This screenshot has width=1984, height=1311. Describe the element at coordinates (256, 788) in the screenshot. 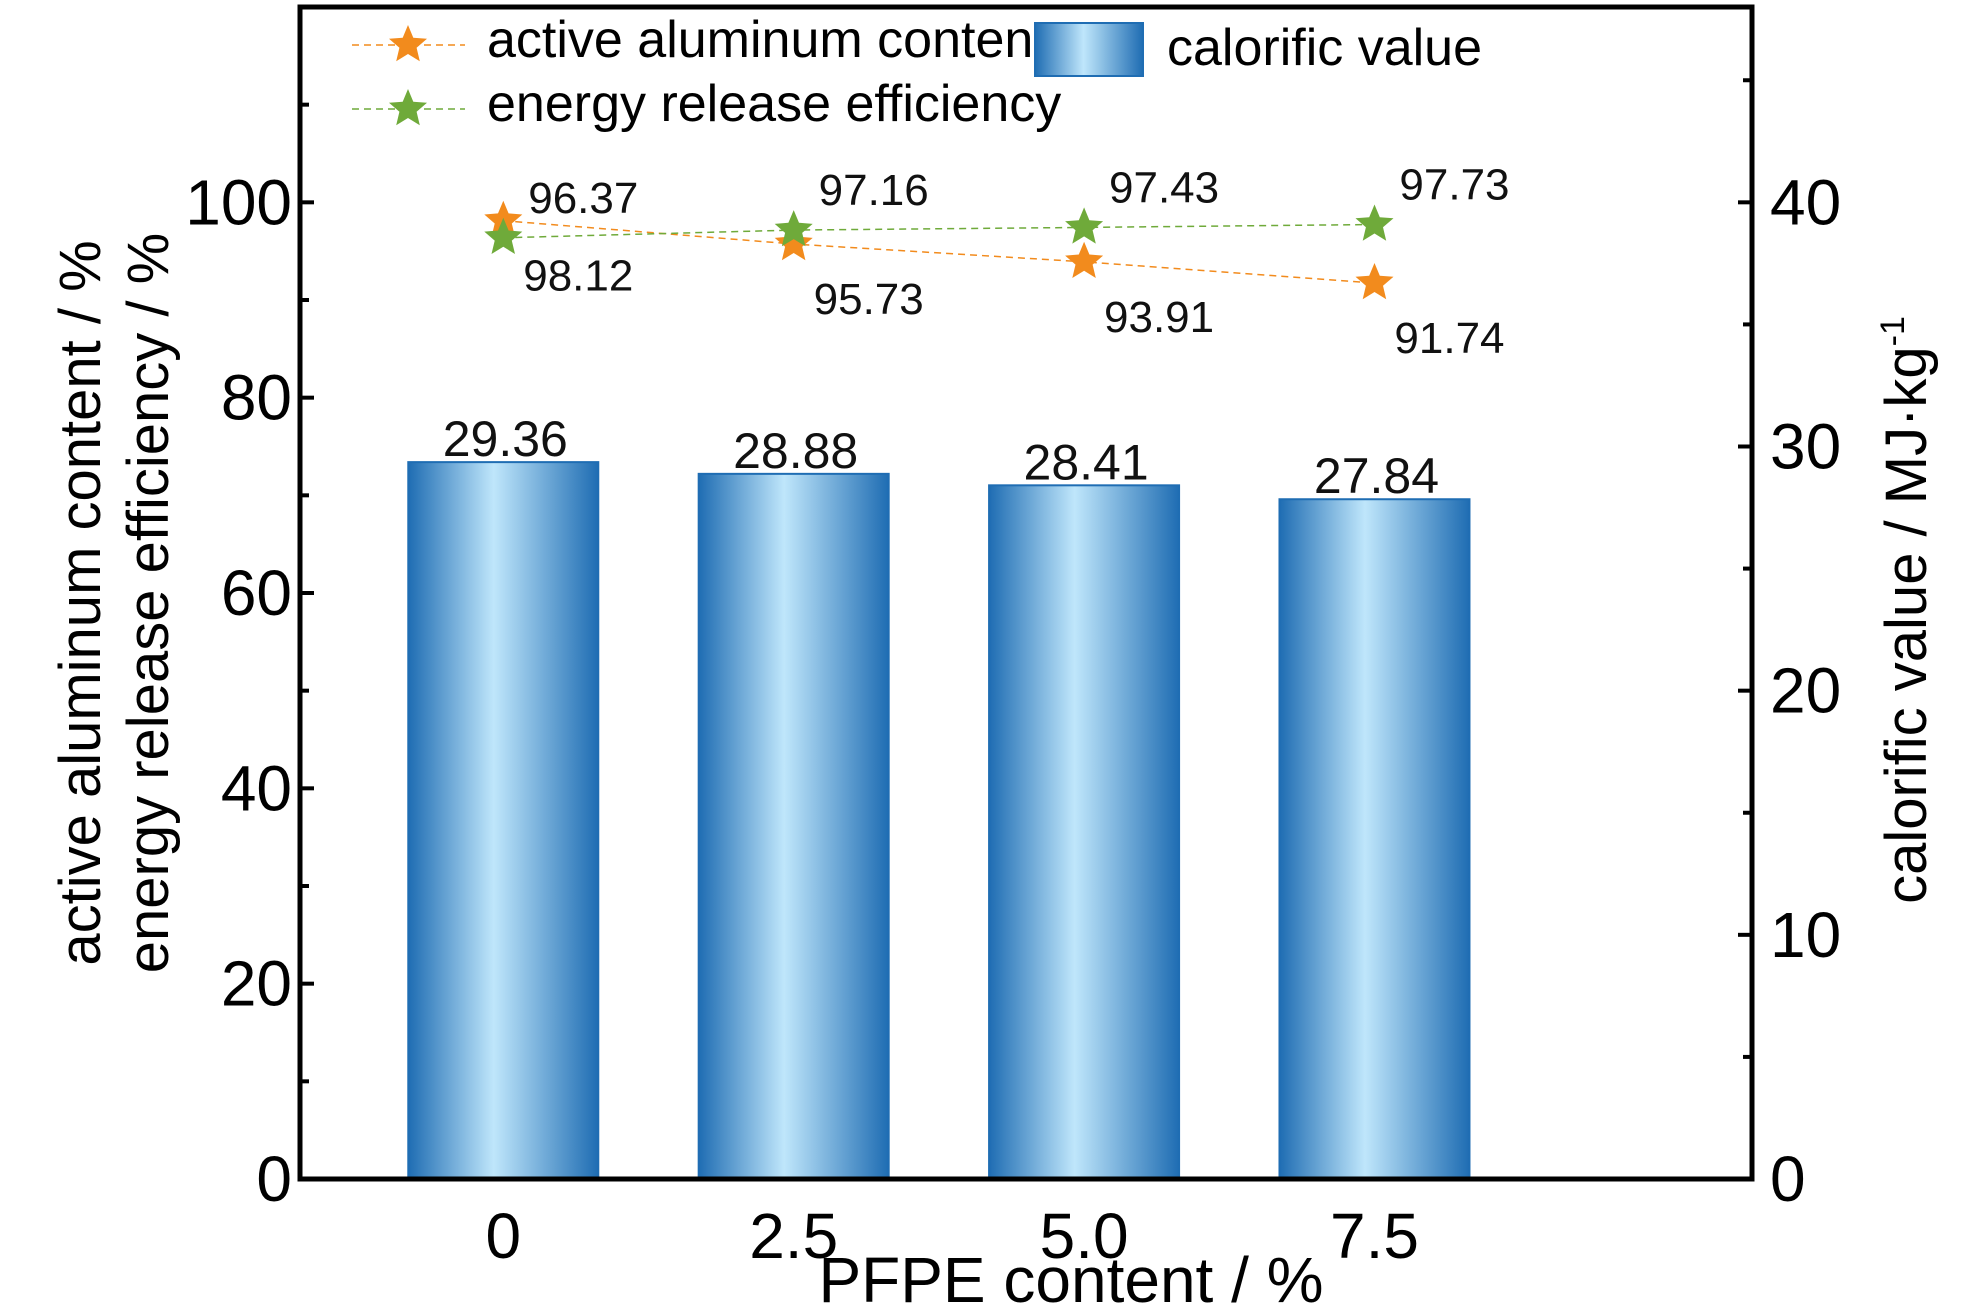

I see `left-tick-label-2: 40` at that location.